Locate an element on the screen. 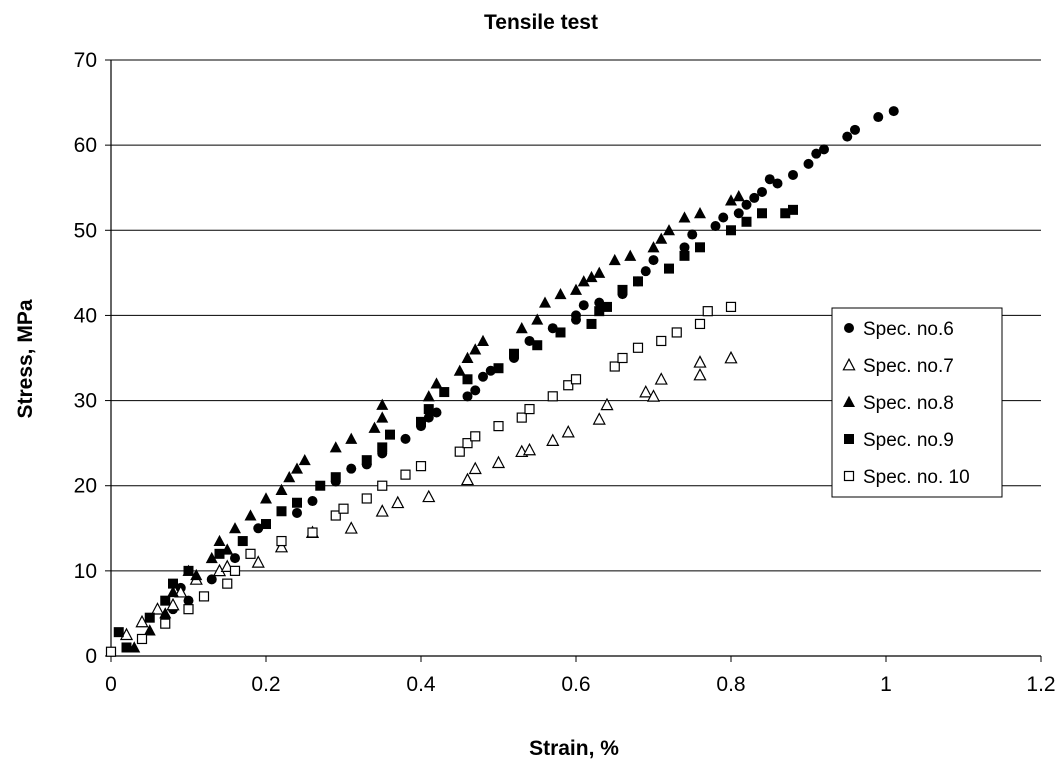 The width and height of the screenshot is (1064, 764). legend-item: Spec. no.8 is located at coordinates (898, 403).